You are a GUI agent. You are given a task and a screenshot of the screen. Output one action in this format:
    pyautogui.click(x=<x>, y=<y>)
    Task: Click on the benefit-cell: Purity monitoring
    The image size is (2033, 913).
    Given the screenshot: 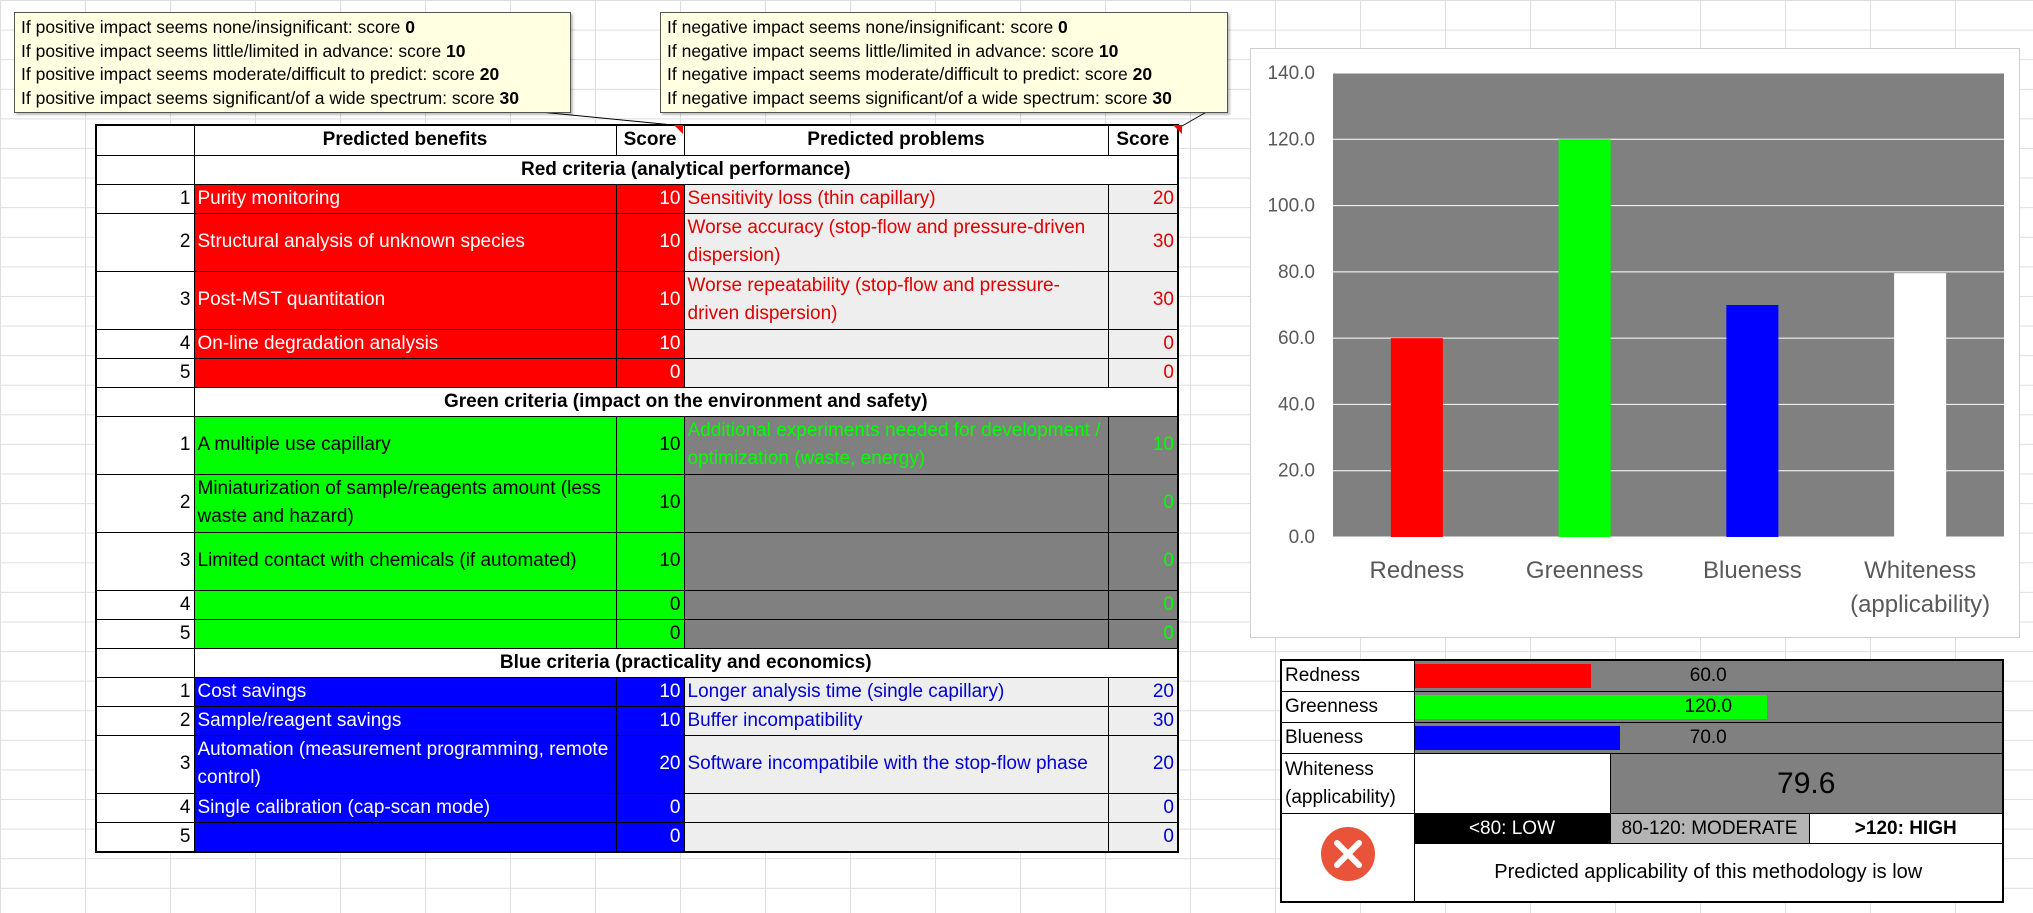 What is the action you would take?
    pyautogui.click(x=405, y=198)
    